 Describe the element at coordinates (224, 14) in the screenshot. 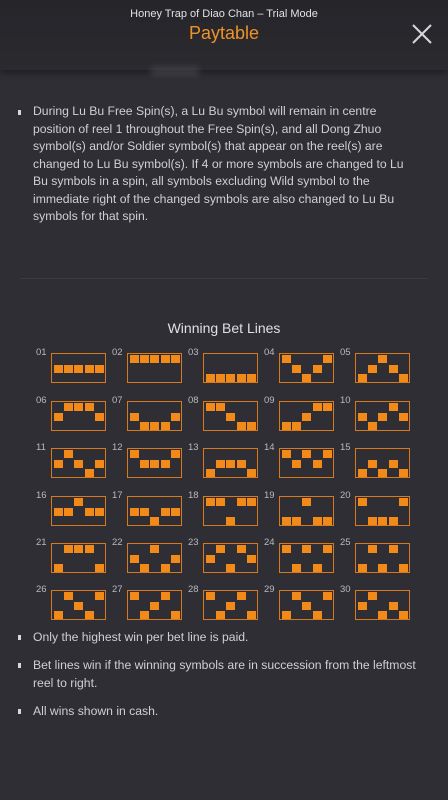

I see `game-title: Honey Trap of Diao Chan – Trial Mode` at that location.